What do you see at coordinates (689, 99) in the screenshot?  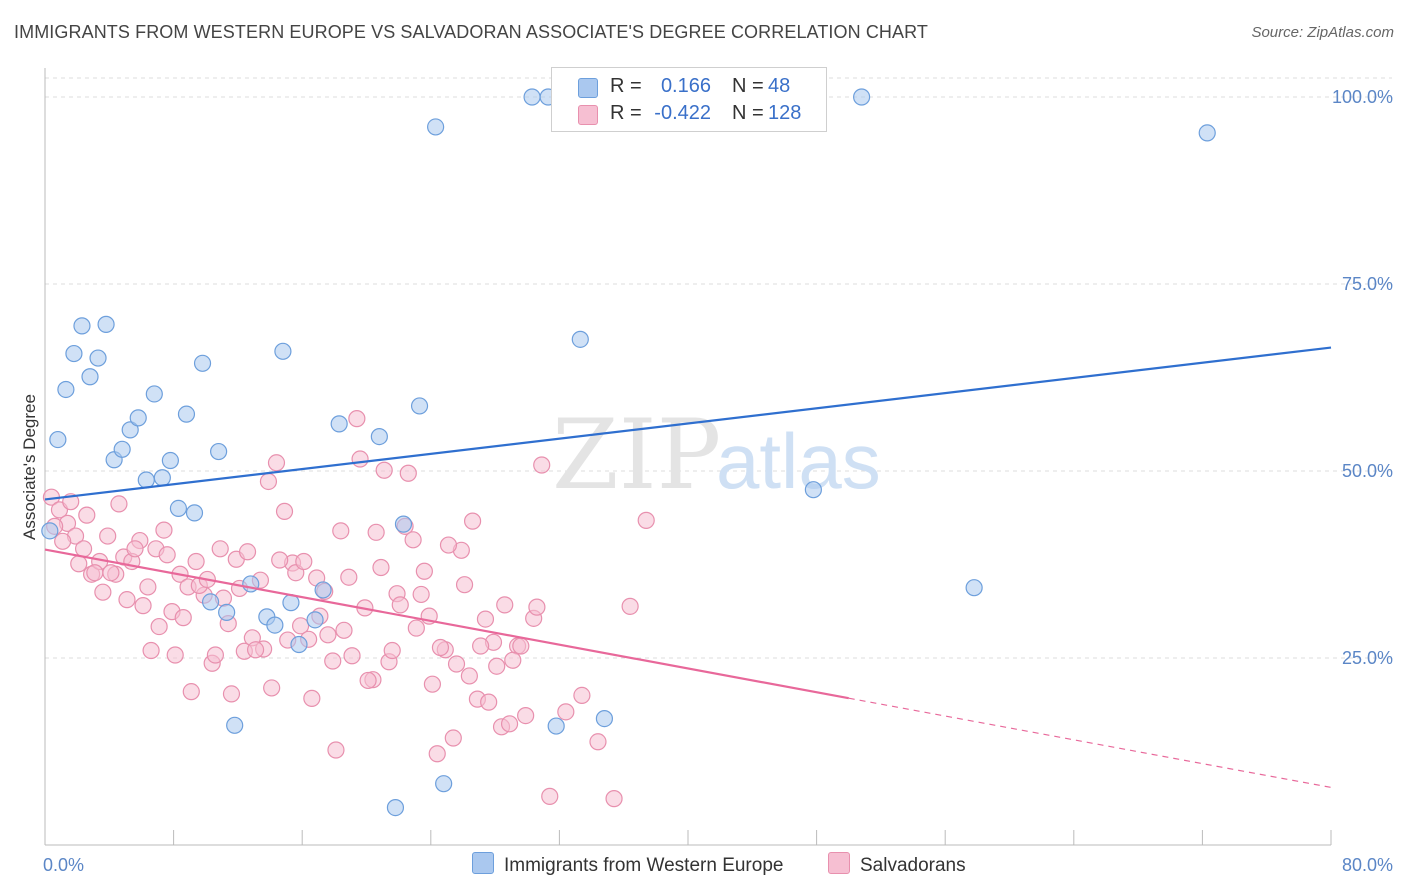 I see `correlation-legend: R = 0.166 N = 48 R = -0.422 N = 128` at bounding box center [689, 99].